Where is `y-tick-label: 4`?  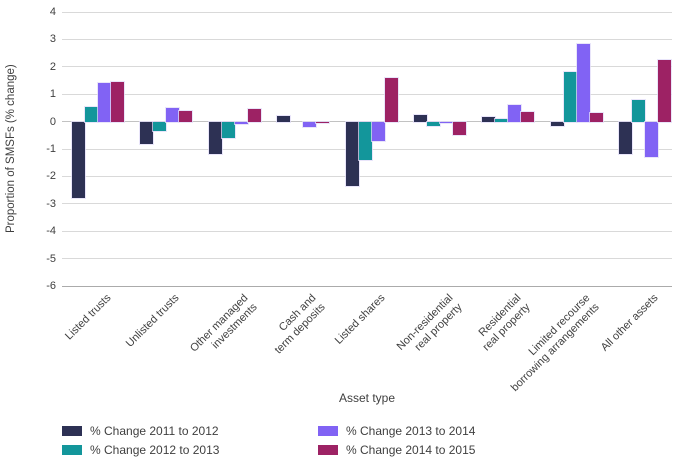 y-tick-label: 4 is located at coordinates (52, 12).